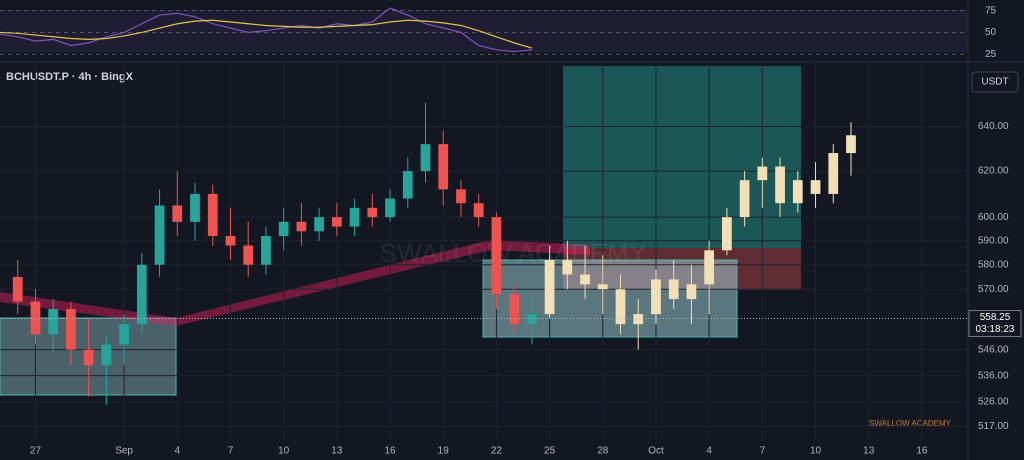  What do you see at coordinates (910, 423) in the screenshot?
I see `brand-label: SWALLOW ACADEMY` at bounding box center [910, 423].